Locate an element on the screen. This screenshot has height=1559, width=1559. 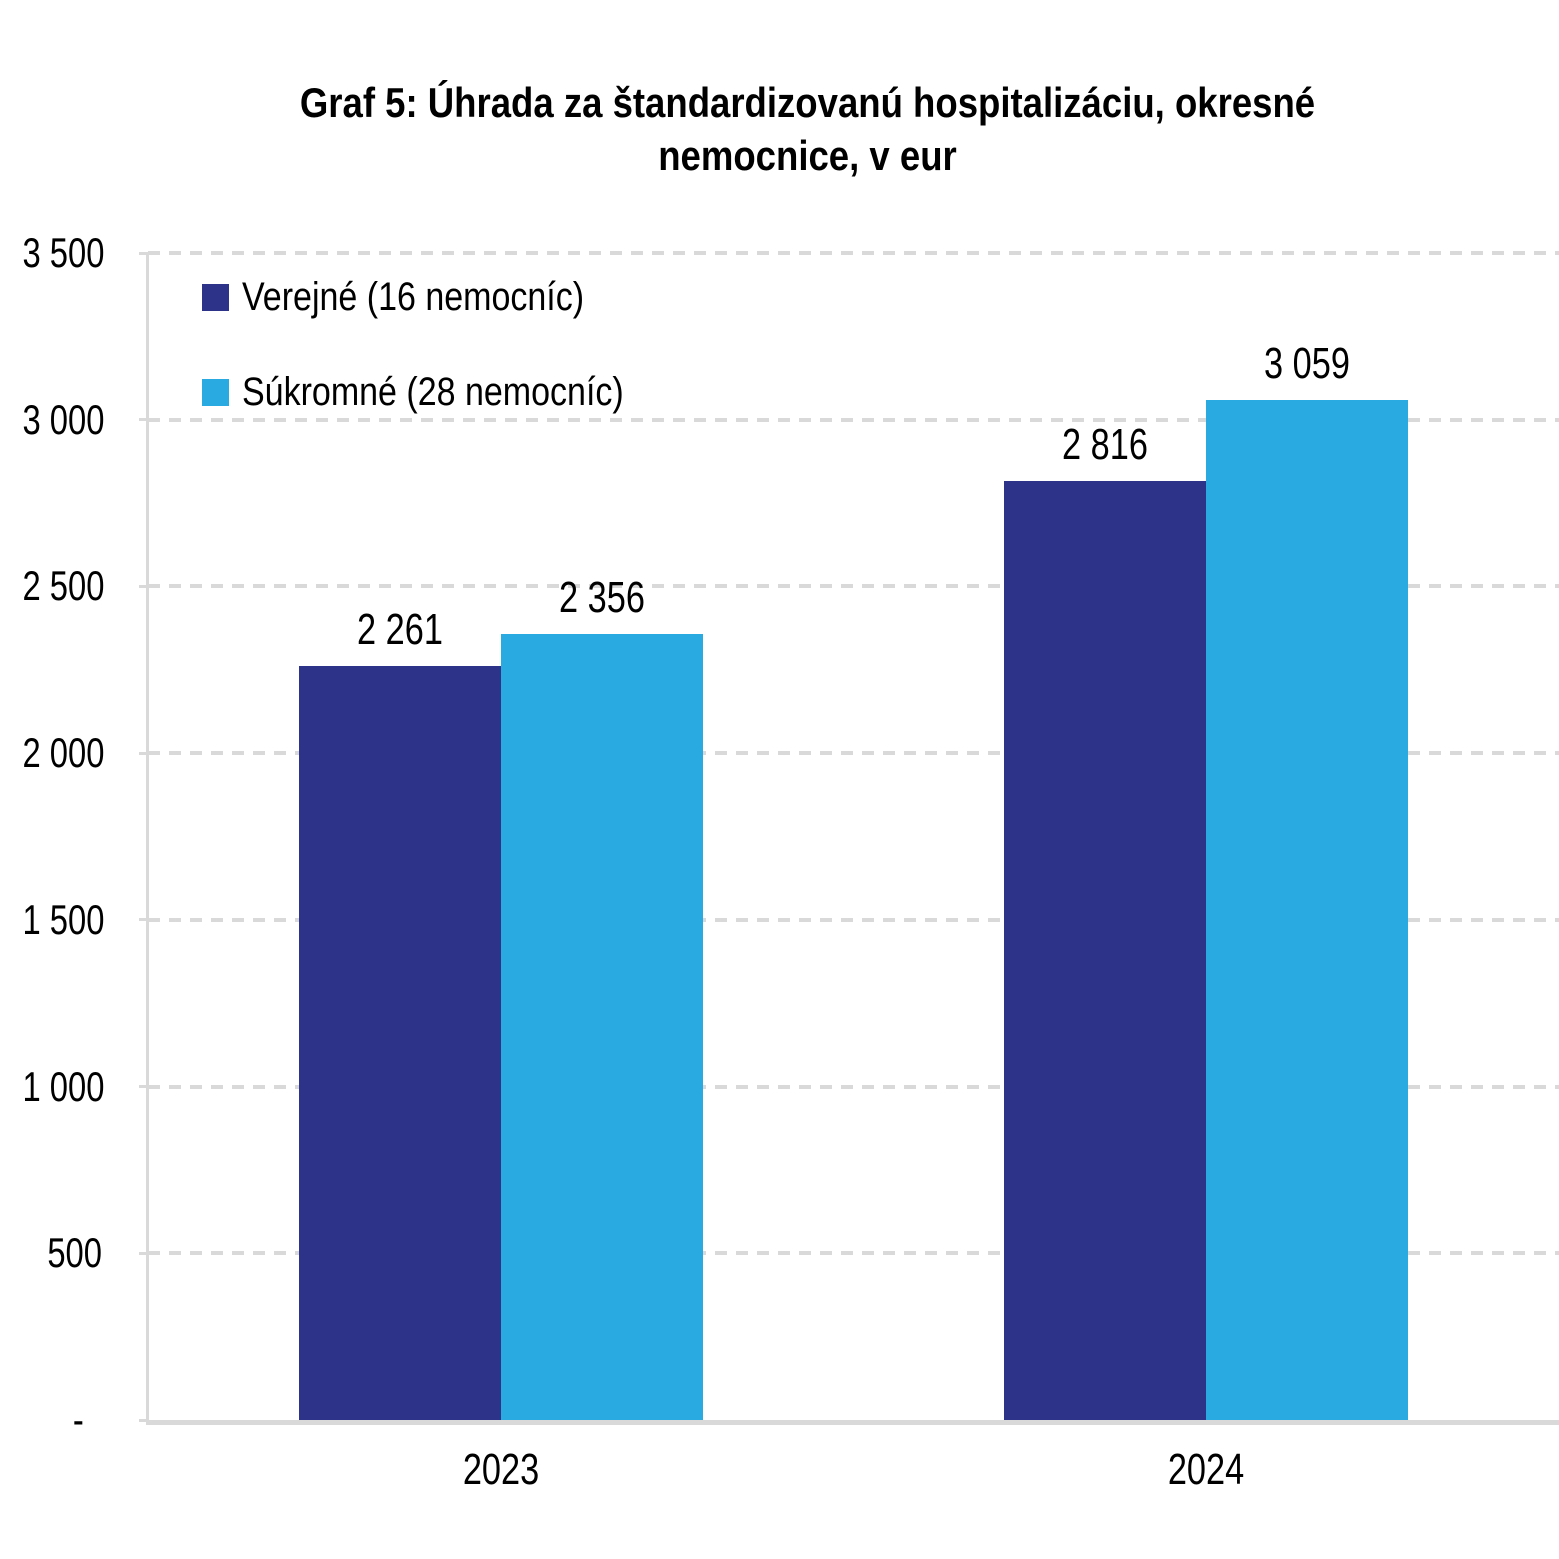
y-axis-tick-2000 is located at coordinates (143, 753).